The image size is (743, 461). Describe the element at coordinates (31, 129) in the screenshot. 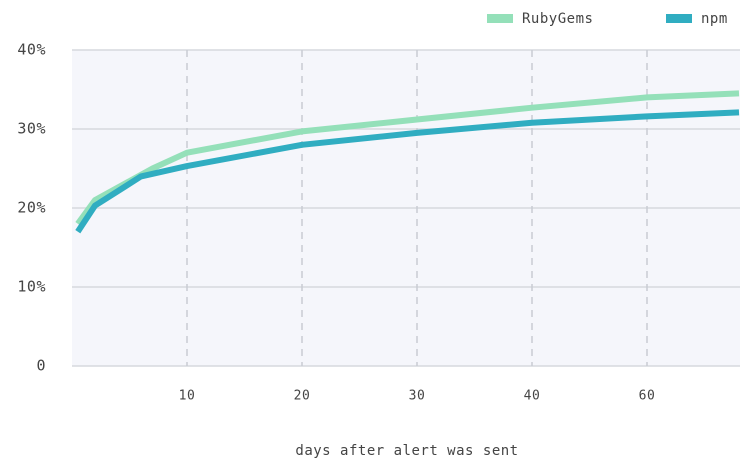

I see `y-tick-label: 30%` at that location.